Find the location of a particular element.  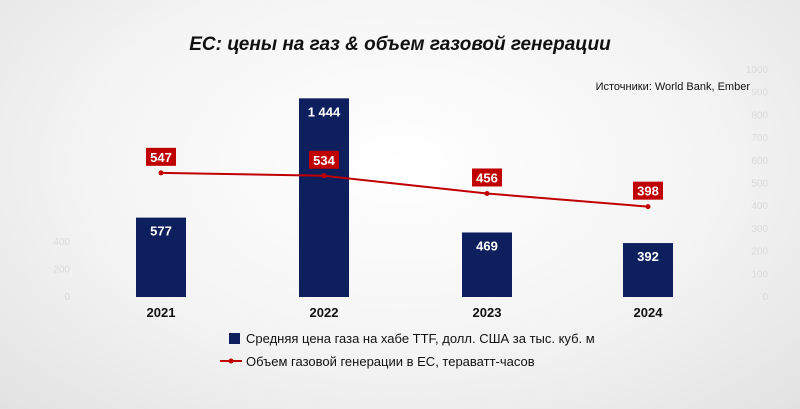

line-data-label: 534 is located at coordinates (324, 160).